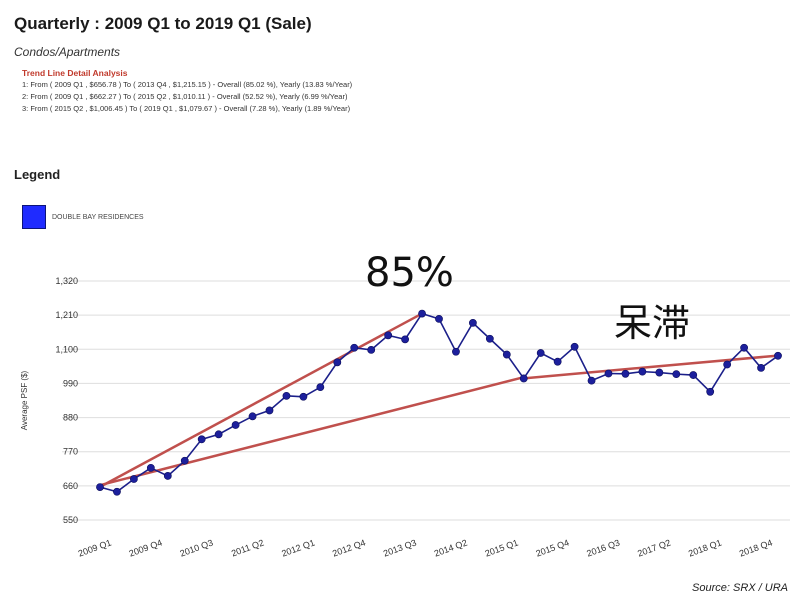  What do you see at coordinates (163, 23) in the screenshot?
I see `chart-title: Quarterly : 2009 Q1 to 2019 Q1 (Sale)` at bounding box center [163, 23].